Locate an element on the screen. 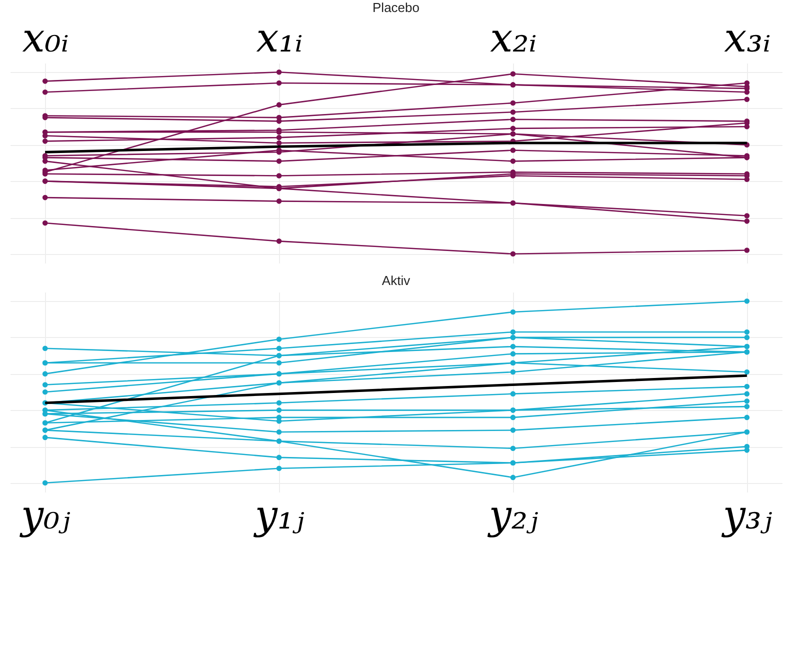 The width and height of the screenshot is (792, 647). x-tick-label: y₃ⱼ is located at coordinates (746, 515).